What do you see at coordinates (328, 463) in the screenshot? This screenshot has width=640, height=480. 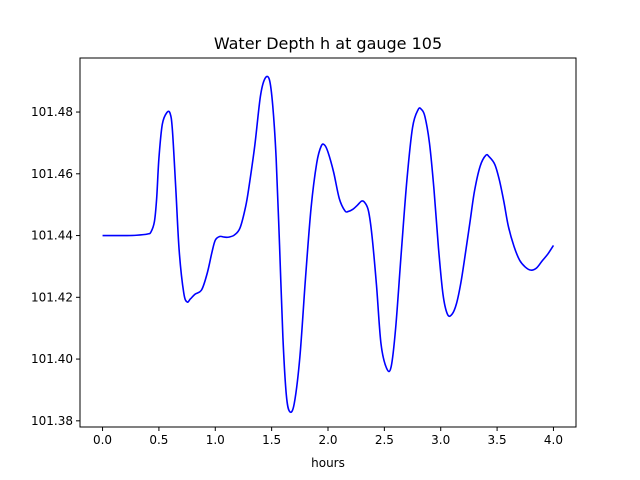 I see `x-axis-label: hours` at bounding box center [328, 463].